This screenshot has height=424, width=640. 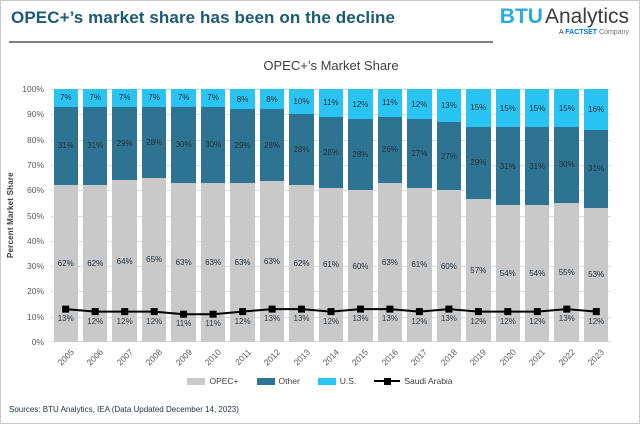 What do you see at coordinates (154, 98) in the screenshot?
I see `bar-segment-us-2008: 7%` at bounding box center [154, 98].